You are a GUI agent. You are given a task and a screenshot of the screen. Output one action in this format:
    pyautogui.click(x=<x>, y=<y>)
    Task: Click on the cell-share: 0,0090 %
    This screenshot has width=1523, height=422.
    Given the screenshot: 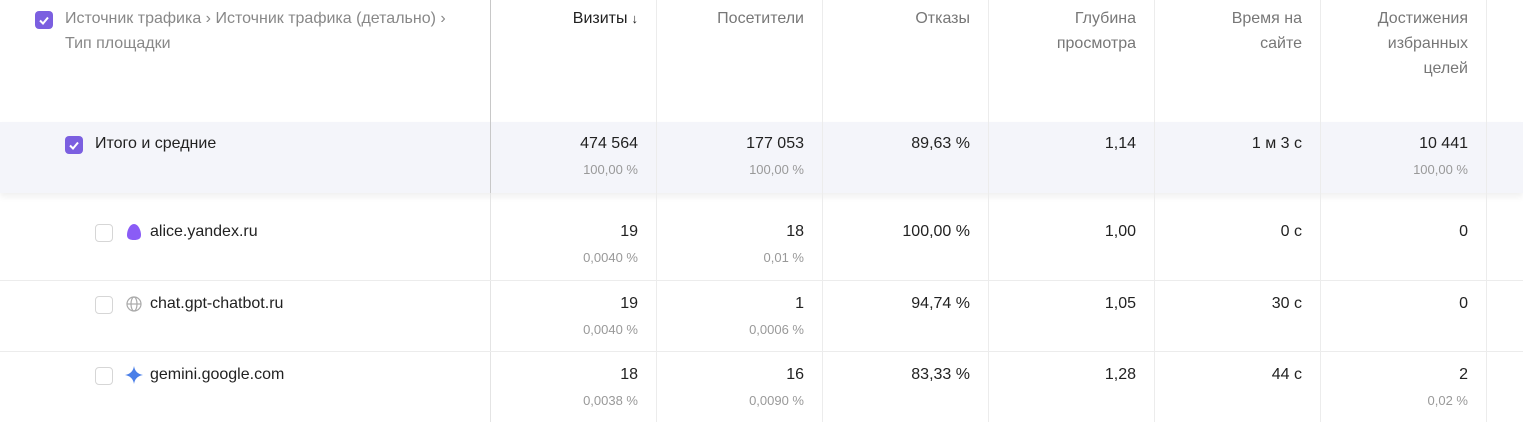 What is the action you would take?
    pyautogui.click(x=776, y=400)
    